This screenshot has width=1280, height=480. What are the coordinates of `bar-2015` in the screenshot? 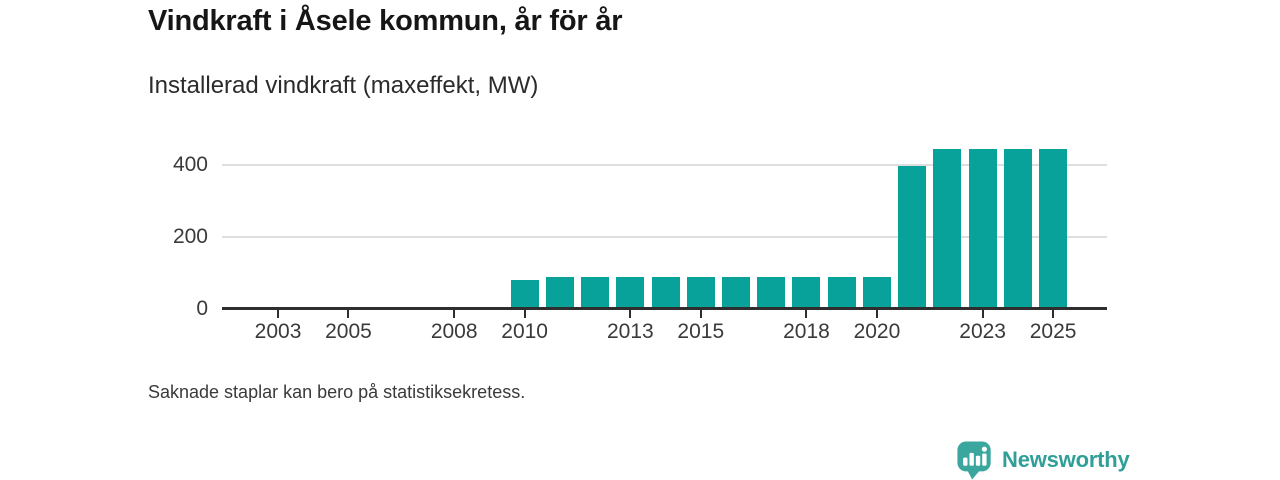 It's located at (700, 293).